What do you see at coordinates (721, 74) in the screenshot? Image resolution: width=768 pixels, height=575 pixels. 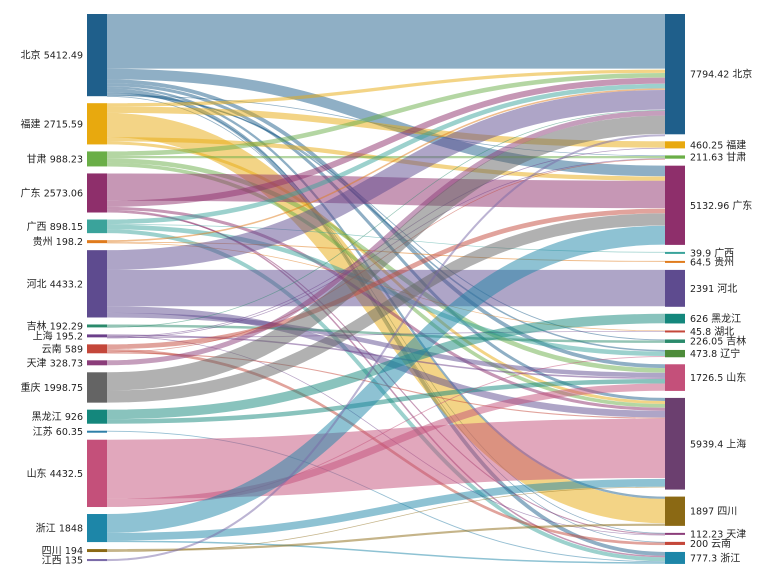 I see `target-label-0: 7794.42 北京` at bounding box center [721, 74].